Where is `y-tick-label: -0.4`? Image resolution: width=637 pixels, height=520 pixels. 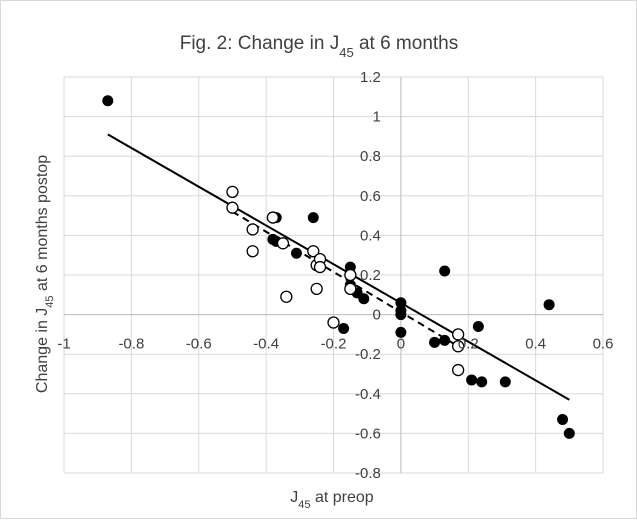 y-tick-label: -0.4 is located at coordinates (368, 394).